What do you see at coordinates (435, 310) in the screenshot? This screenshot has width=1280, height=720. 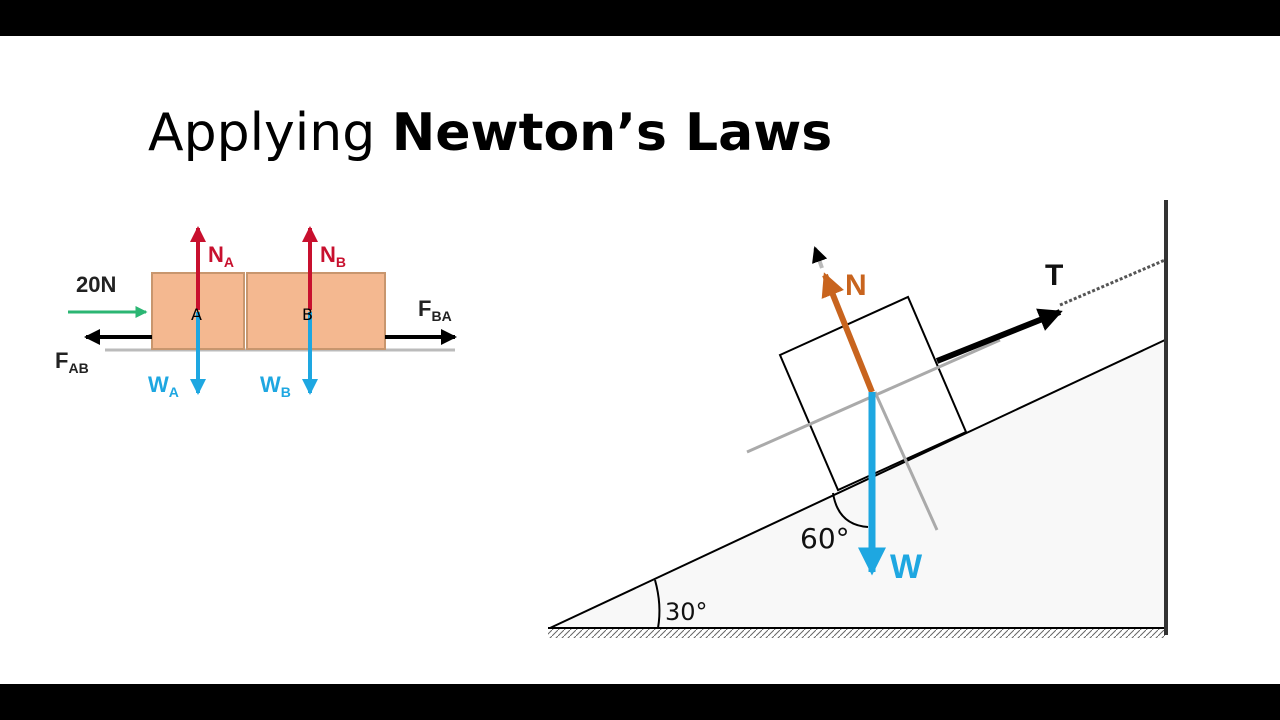 I see `label: FBA` at bounding box center [435, 310].